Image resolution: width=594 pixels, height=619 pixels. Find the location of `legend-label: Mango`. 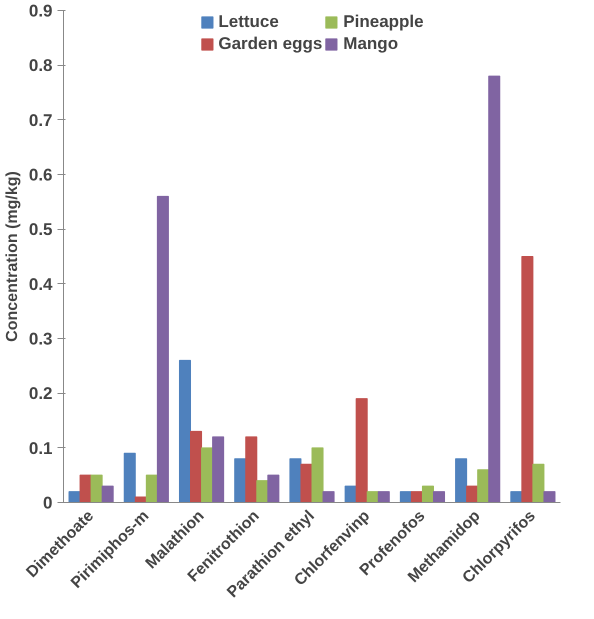

legend-label: Mango is located at coordinates (370, 44).